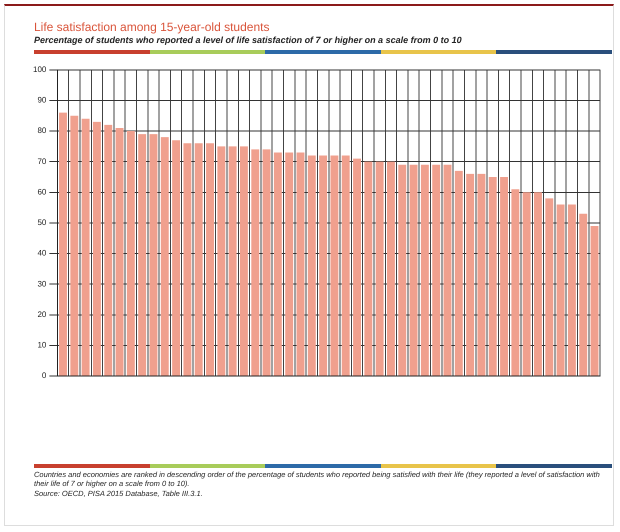  I want to click on y-tick-label: 40, so click(42, 253).